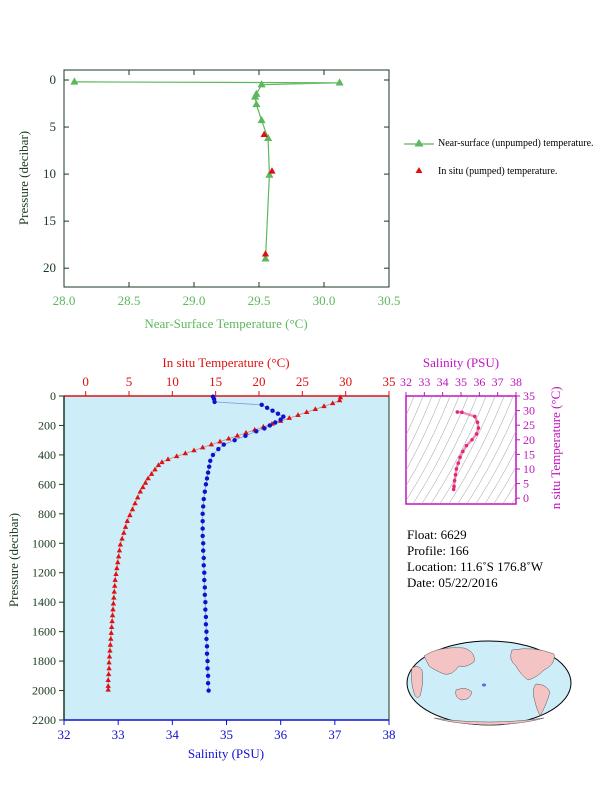 The width and height of the screenshot is (612, 792). What do you see at coordinates (47, 455) in the screenshot?
I see `main-ytick-label: 400` at bounding box center [47, 455].